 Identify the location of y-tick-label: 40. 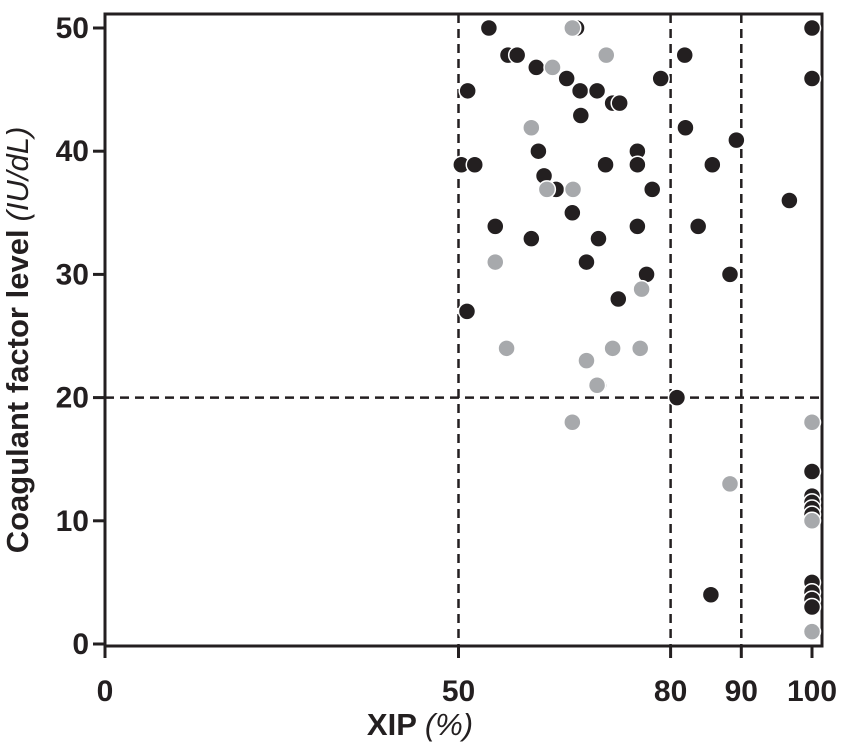
(72, 151).